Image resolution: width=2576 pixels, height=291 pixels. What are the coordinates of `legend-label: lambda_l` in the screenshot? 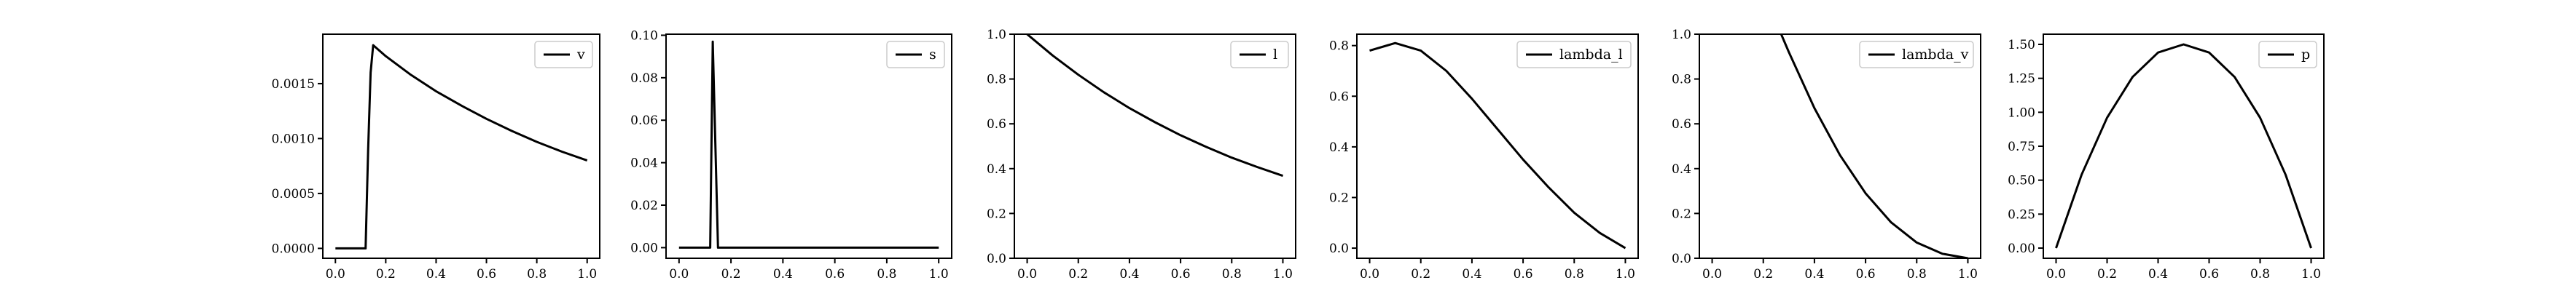 It's located at (1591, 55).